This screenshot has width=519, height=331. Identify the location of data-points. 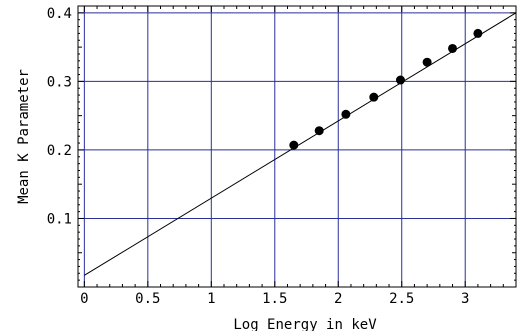
(386, 89).